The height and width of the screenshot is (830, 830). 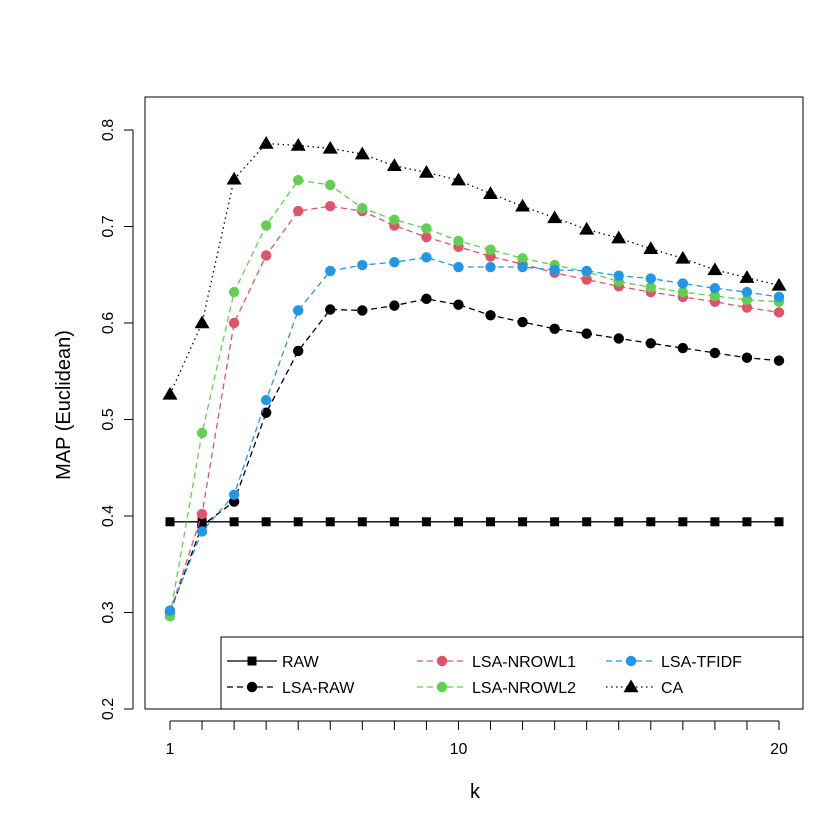 What do you see at coordinates (301, 662) in the screenshot?
I see `legend-label: RAW` at bounding box center [301, 662].